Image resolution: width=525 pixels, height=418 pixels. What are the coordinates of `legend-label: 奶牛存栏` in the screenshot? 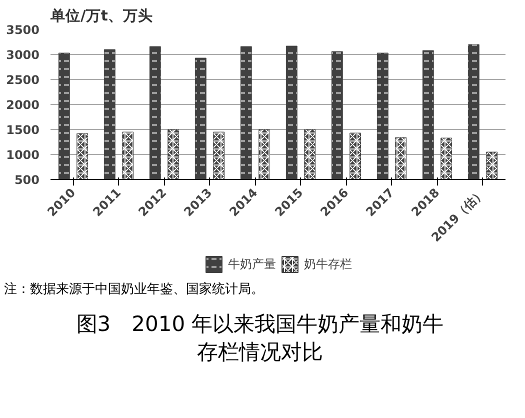 It's located at (328, 264).